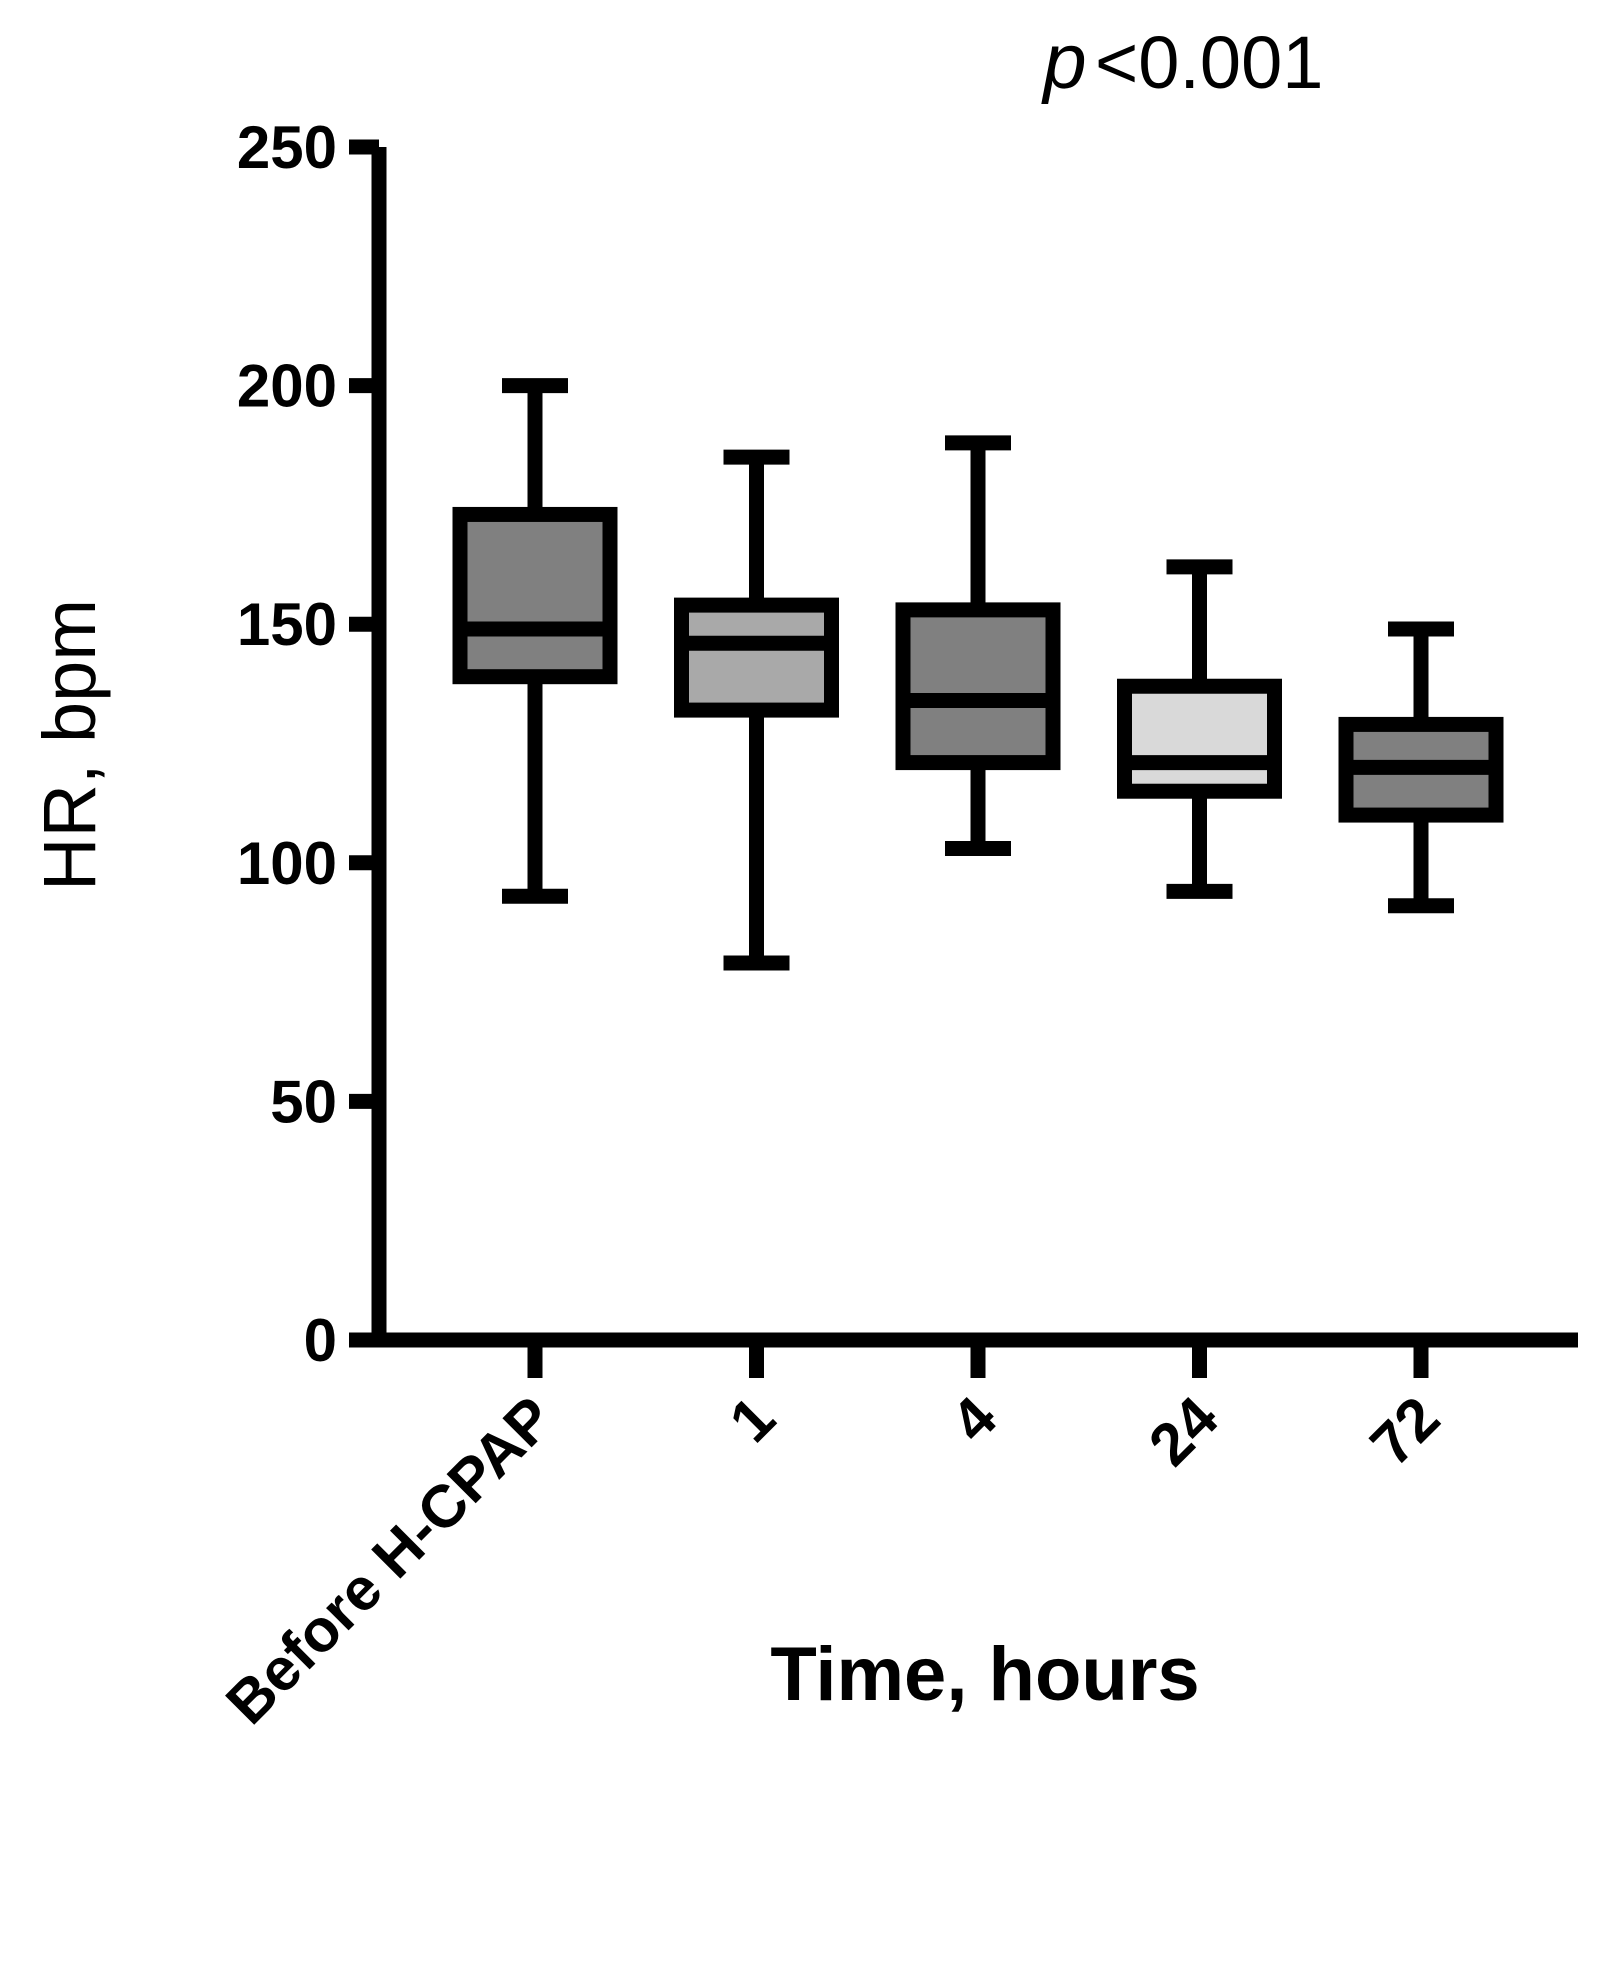  What do you see at coordinates (287, 386) in the screenshot?
I see `y-tick-label: 200` at bounding box center [287, 386].